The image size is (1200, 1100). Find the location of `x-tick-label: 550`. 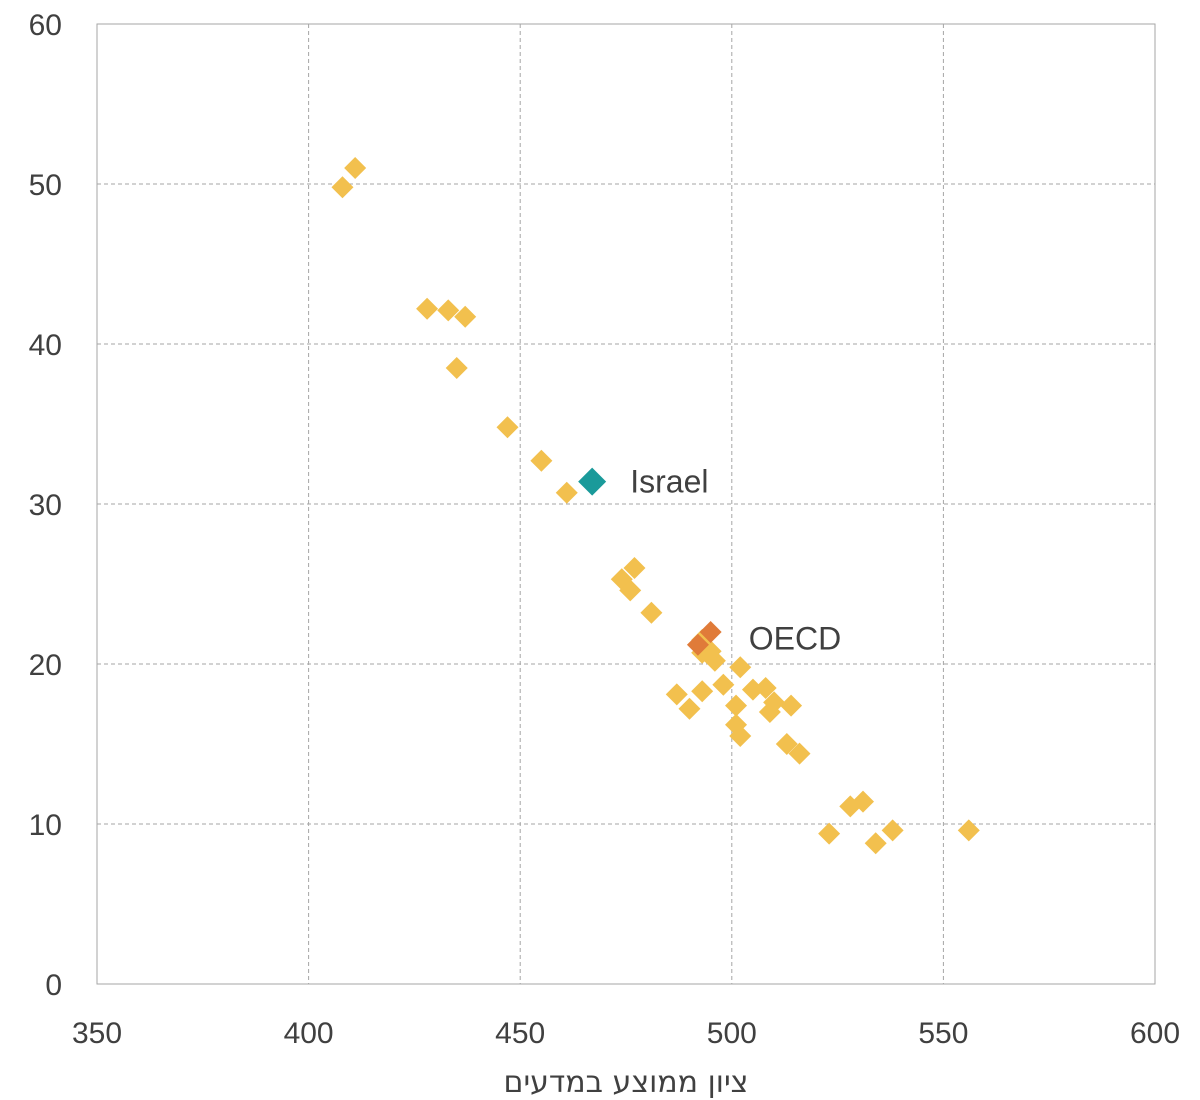

x-tick-label: 550 is located at coordinates (943, 1033).